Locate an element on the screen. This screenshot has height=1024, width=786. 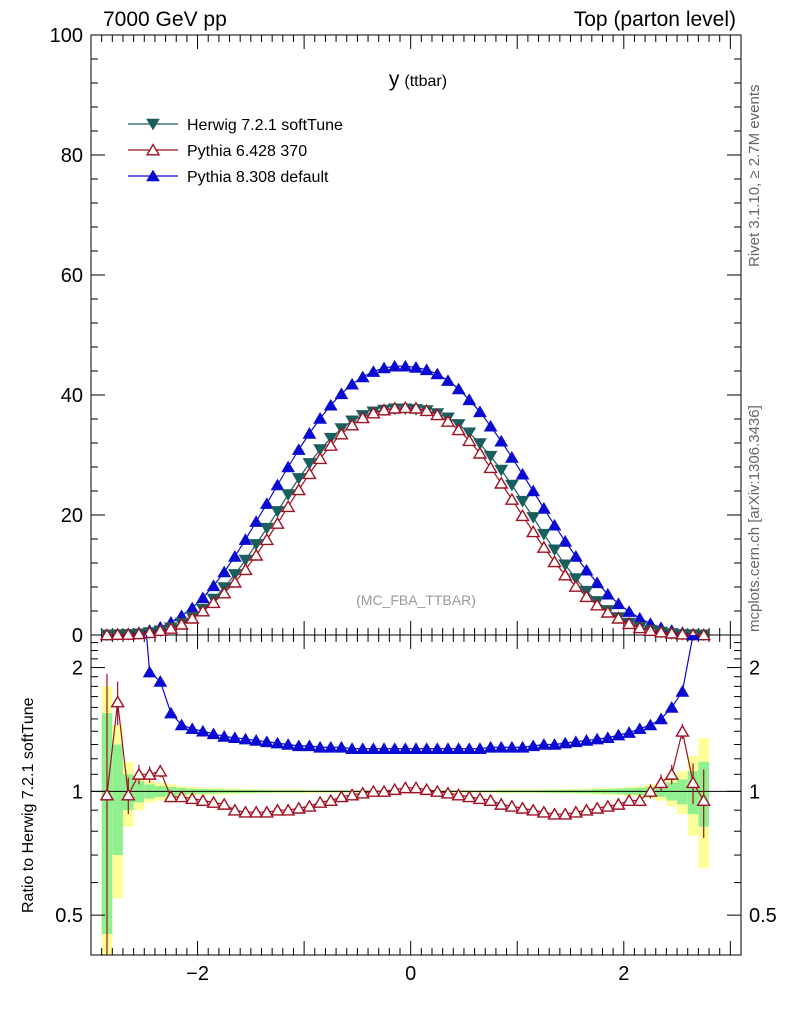
legend-entry-pythia6: Pythia 6.428 370 is located at coordinates (217, 151).